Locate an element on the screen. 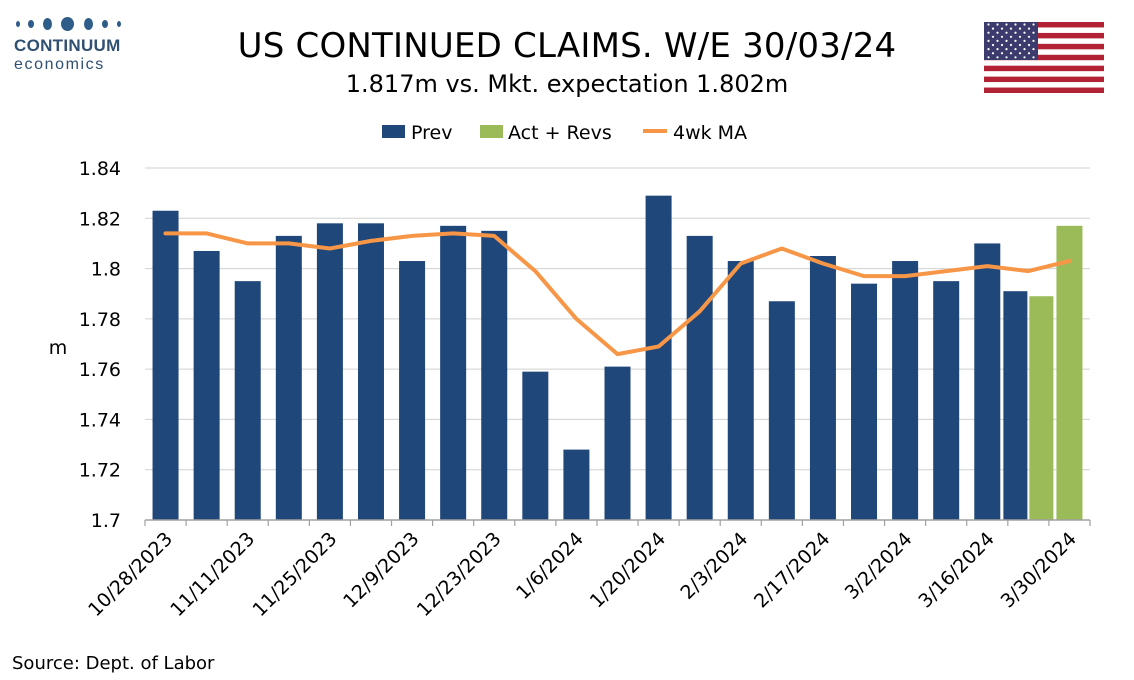 This screenshot has width=1134, height=680. logo-subtext: economics is located at coordinates (59, 64).